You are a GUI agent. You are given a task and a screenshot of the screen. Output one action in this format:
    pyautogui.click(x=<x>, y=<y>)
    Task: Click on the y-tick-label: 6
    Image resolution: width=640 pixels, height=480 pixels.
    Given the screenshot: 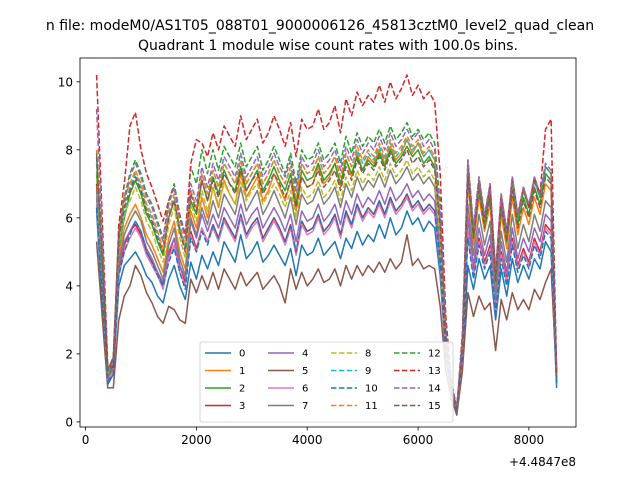 What is the action you would take?
    pyautogui.click(x=69, y=218)
    